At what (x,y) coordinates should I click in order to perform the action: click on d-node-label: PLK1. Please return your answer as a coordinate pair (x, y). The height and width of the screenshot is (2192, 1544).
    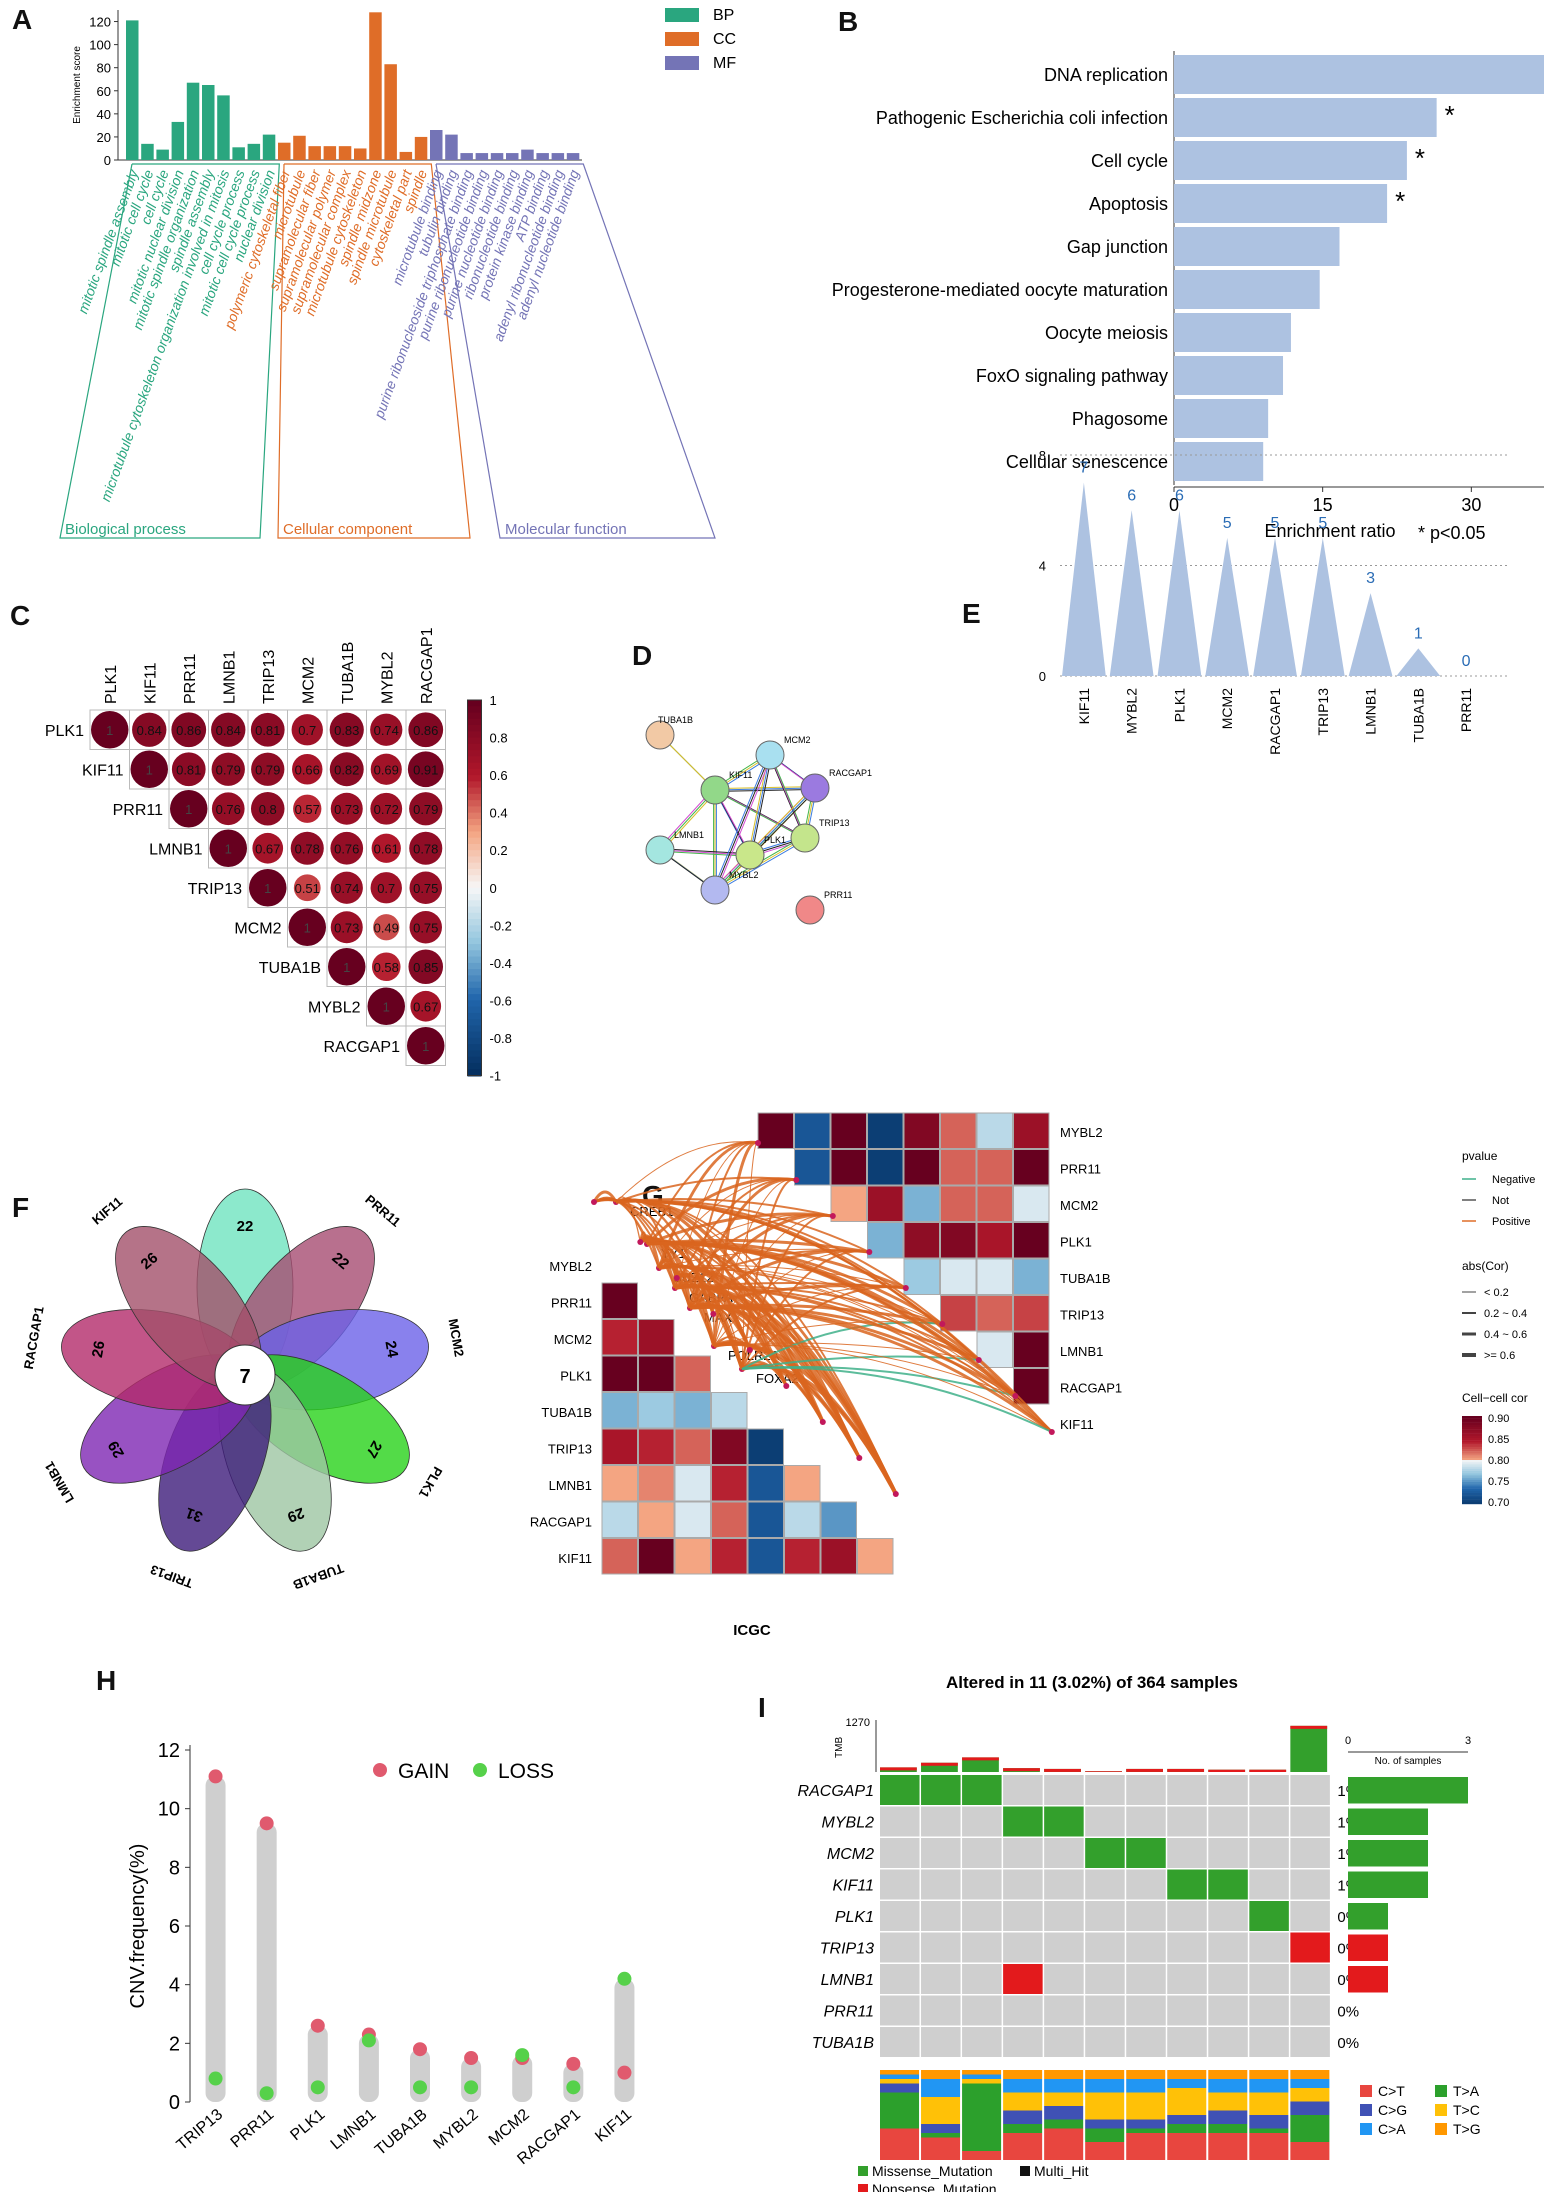
    Looking at the image, I should click on (775, 840).